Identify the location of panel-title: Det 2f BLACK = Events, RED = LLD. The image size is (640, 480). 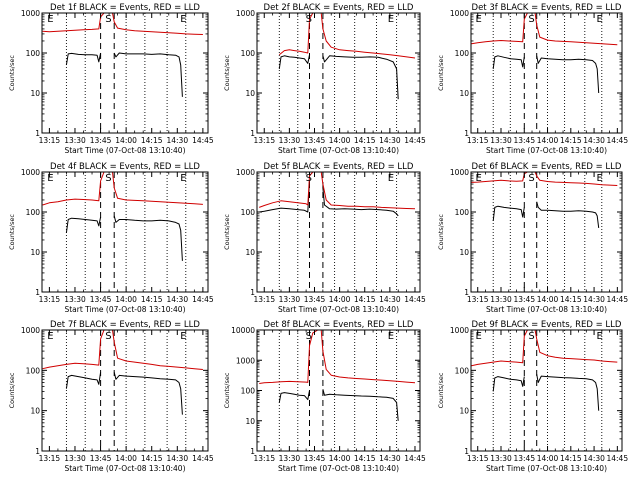
(339, 8).